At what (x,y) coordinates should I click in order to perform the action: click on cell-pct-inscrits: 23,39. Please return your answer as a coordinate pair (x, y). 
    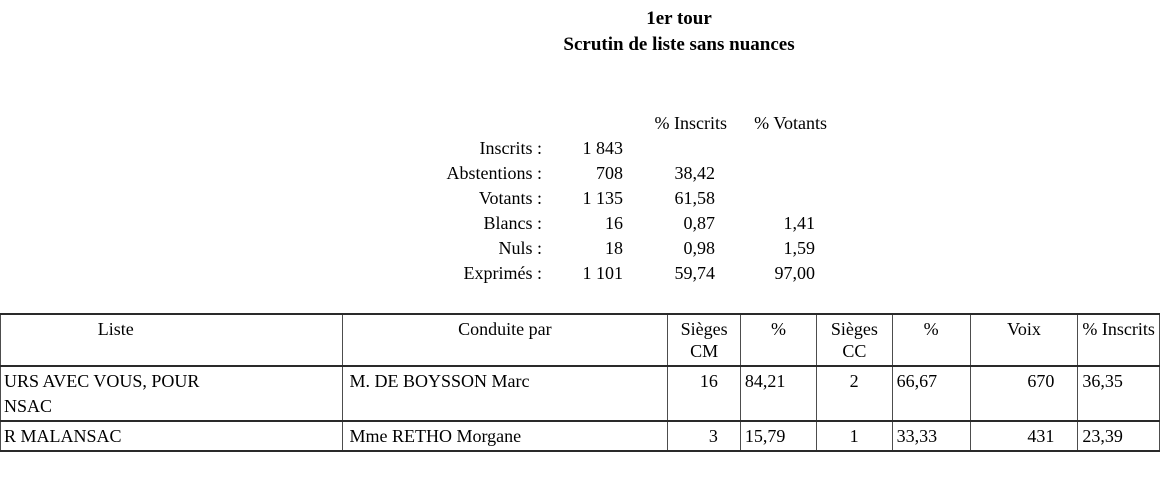
    Looking at the image, I should click on (1118, 436).